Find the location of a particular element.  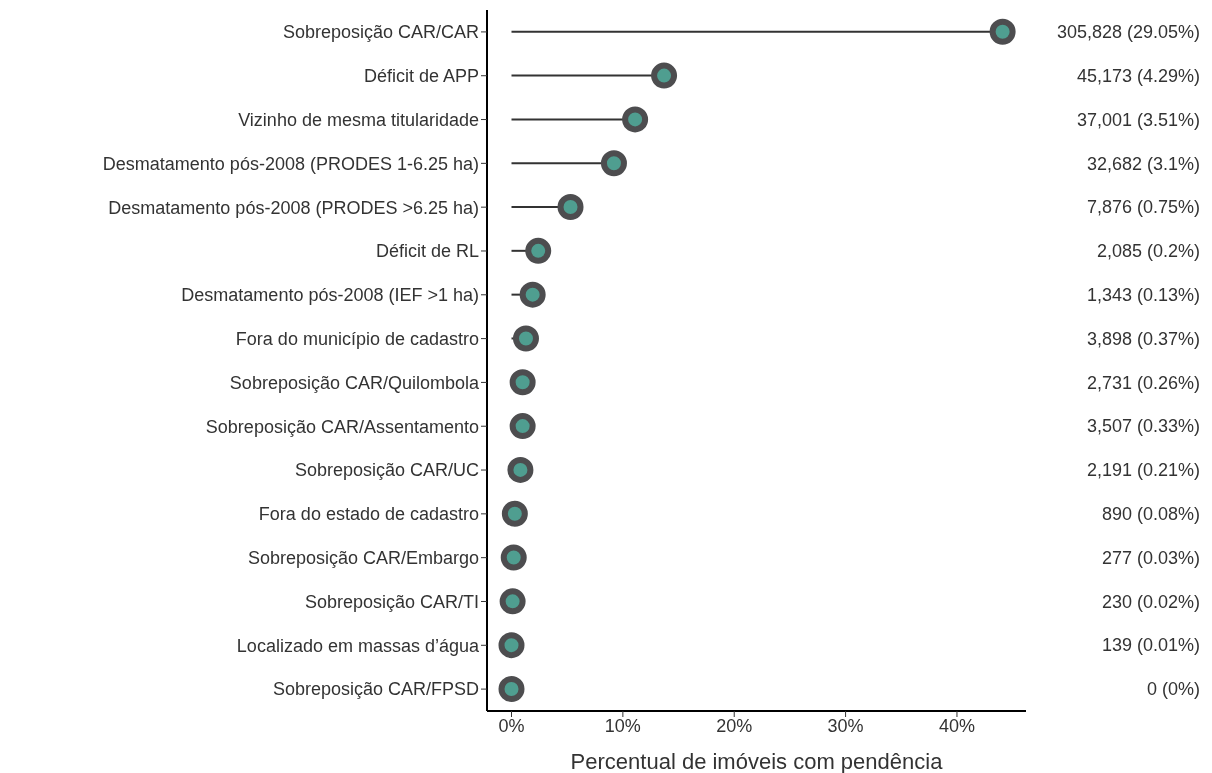

data-label: 305,828 (29.05%) is located at coordinates (1128, 32).